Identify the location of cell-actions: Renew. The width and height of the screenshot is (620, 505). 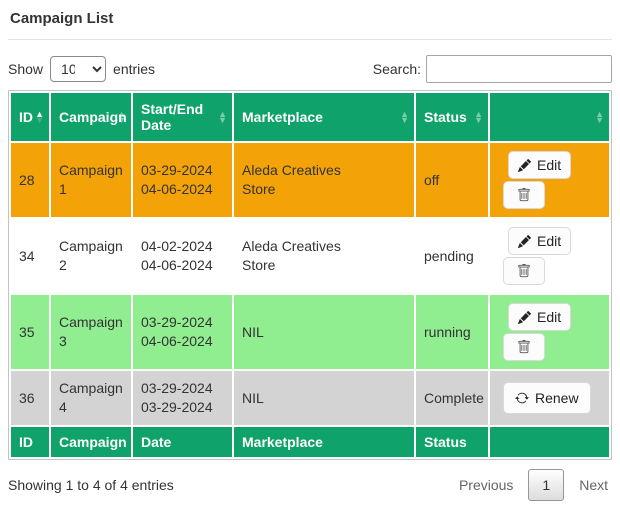
(549, 398).